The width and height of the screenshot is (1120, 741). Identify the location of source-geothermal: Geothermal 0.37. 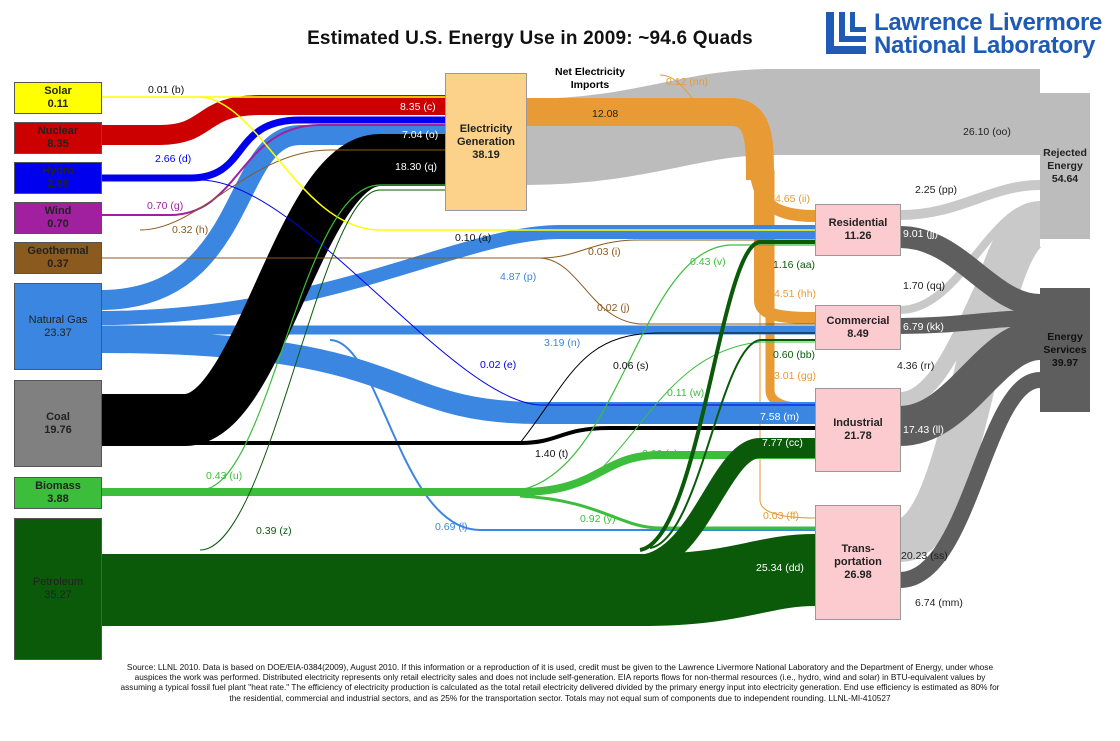
(58, 258).